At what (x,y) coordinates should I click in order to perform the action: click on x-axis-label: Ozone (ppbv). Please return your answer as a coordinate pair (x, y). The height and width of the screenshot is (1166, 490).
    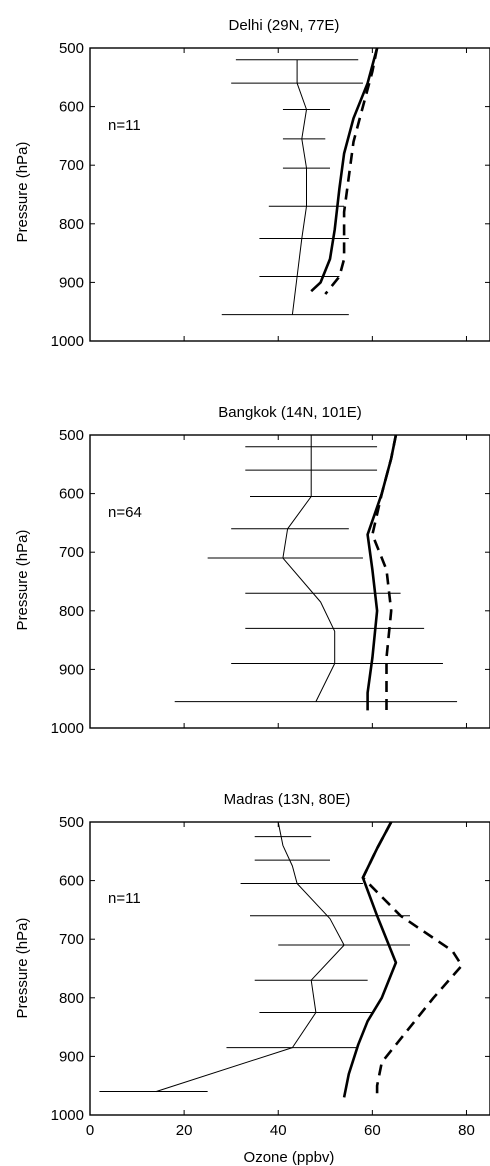
    Looking at the image, I should click on (289, 1157).